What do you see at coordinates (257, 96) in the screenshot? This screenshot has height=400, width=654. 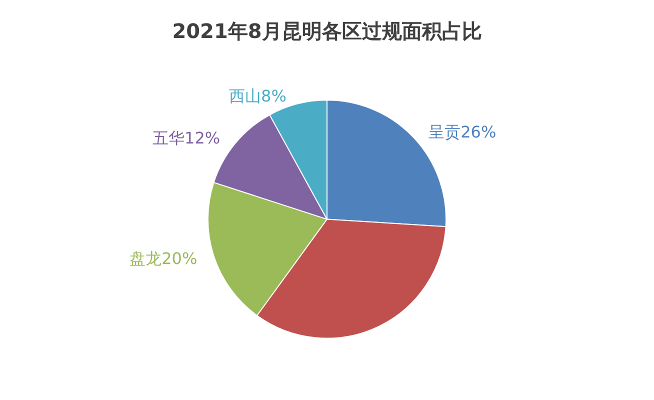 I see `slice-label: 西山8%` at bounding box center [257, 96].